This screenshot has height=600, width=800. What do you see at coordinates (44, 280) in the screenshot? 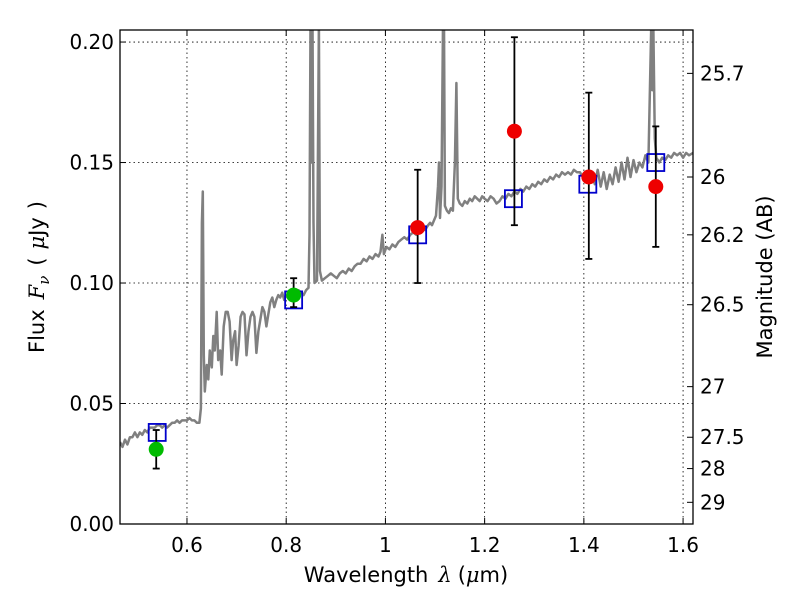
I see `y-label-subscript: ν` at bounding box center [44, 280].